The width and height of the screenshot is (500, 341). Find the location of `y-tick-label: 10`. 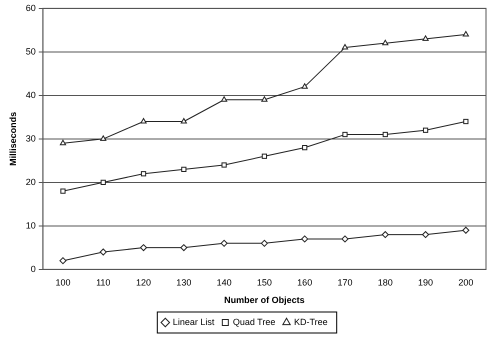

y-tick-label: 10 is located at coordinates (31, 225).